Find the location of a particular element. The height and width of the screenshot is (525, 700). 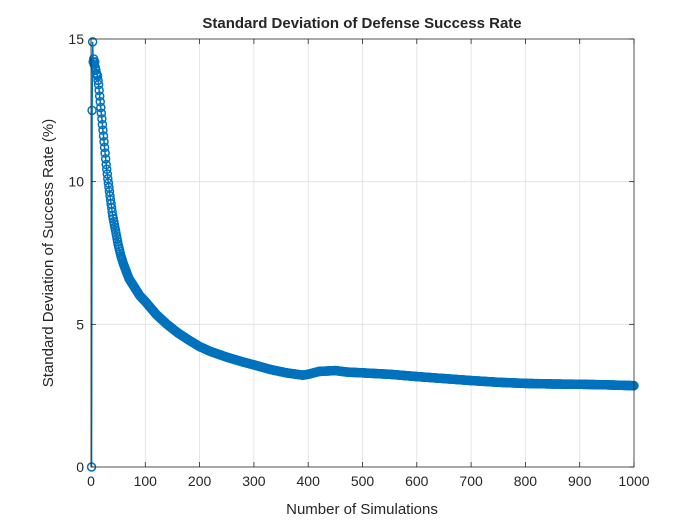

y-tick-label: 15 is located at coordinates (76, 39).